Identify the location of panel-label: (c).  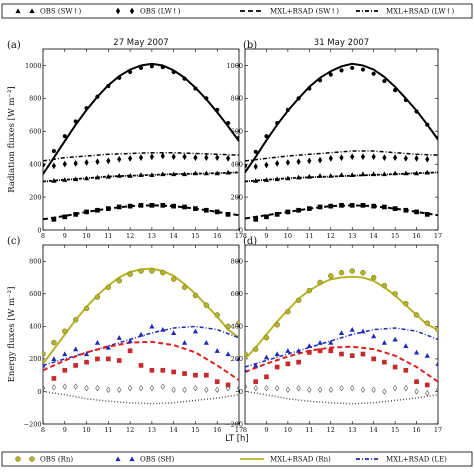
(14, 241).